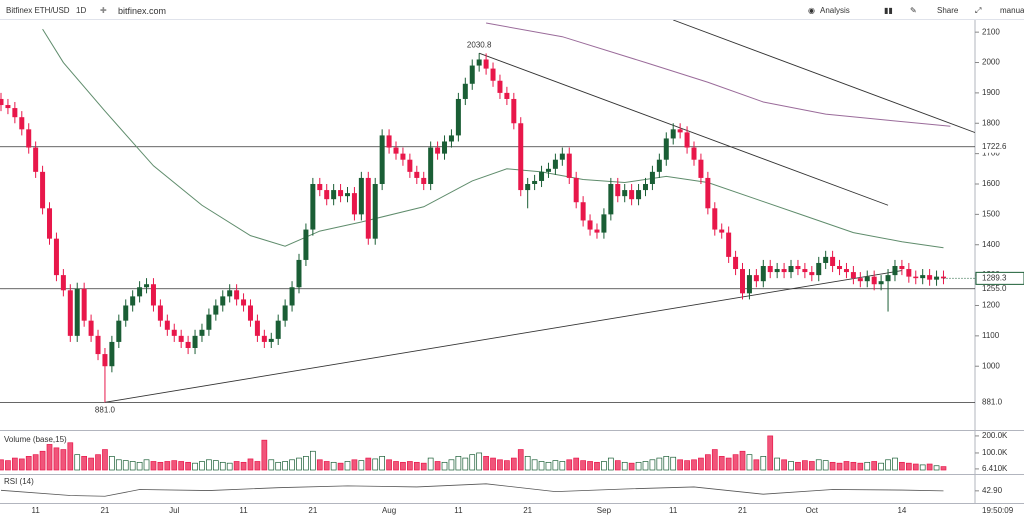 This screenshot has height=530, width=1024. Describe the element at coordinates (948, 10) in the screenshot. I see `share-button: Share` at that location.